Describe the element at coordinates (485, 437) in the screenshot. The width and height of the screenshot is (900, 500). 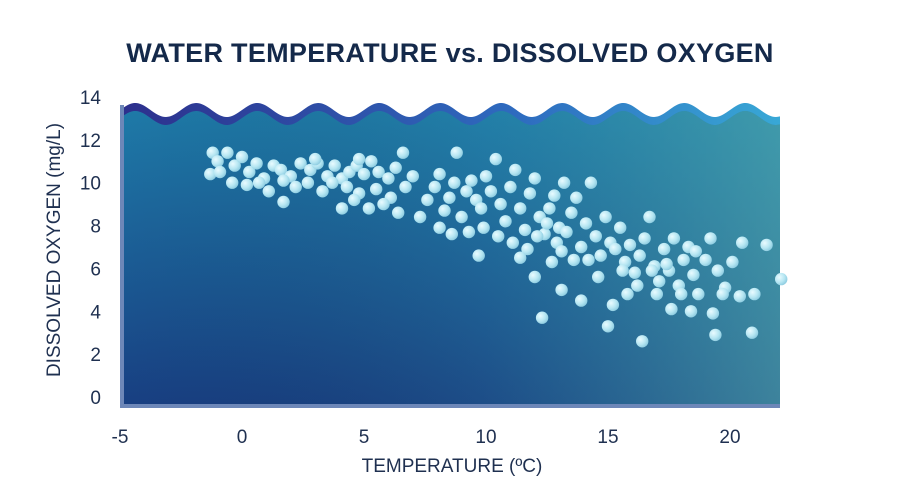
I see `x-tick-label: 10` at that location.